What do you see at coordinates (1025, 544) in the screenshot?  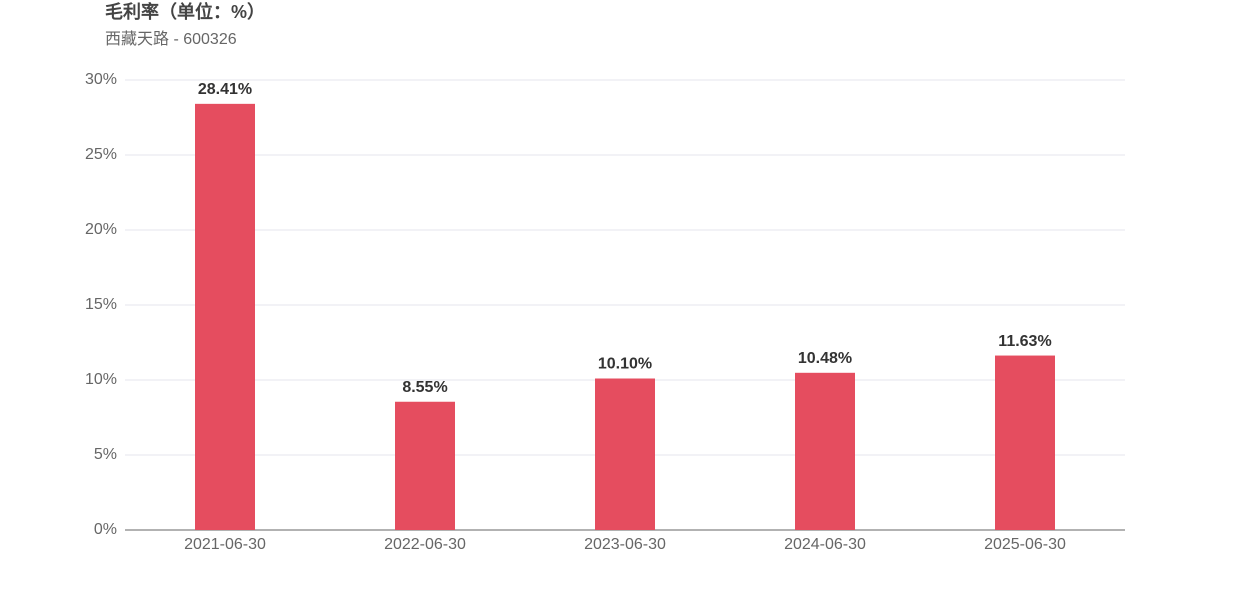 I see `x-tick-label: 2025-06-30` at bounding box center [1025, 544].